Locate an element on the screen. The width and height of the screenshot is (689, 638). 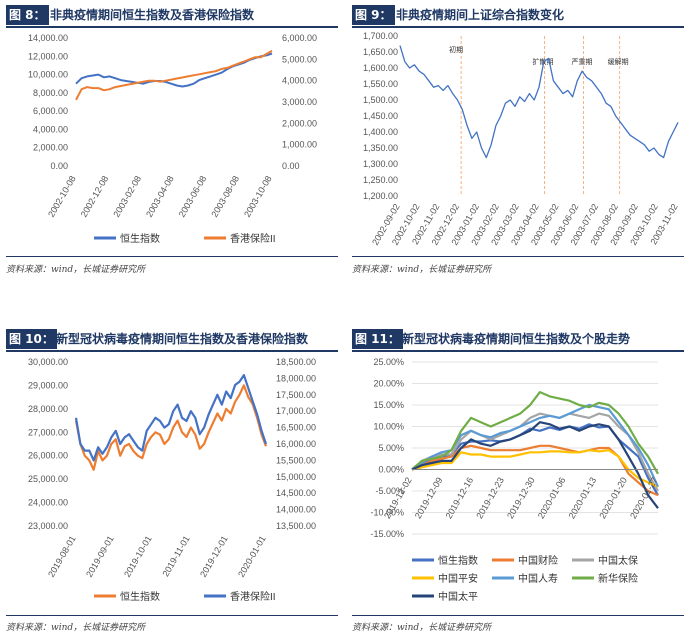
y-right-tick-label: 13,500.00 is located at coordinates (296, 526).